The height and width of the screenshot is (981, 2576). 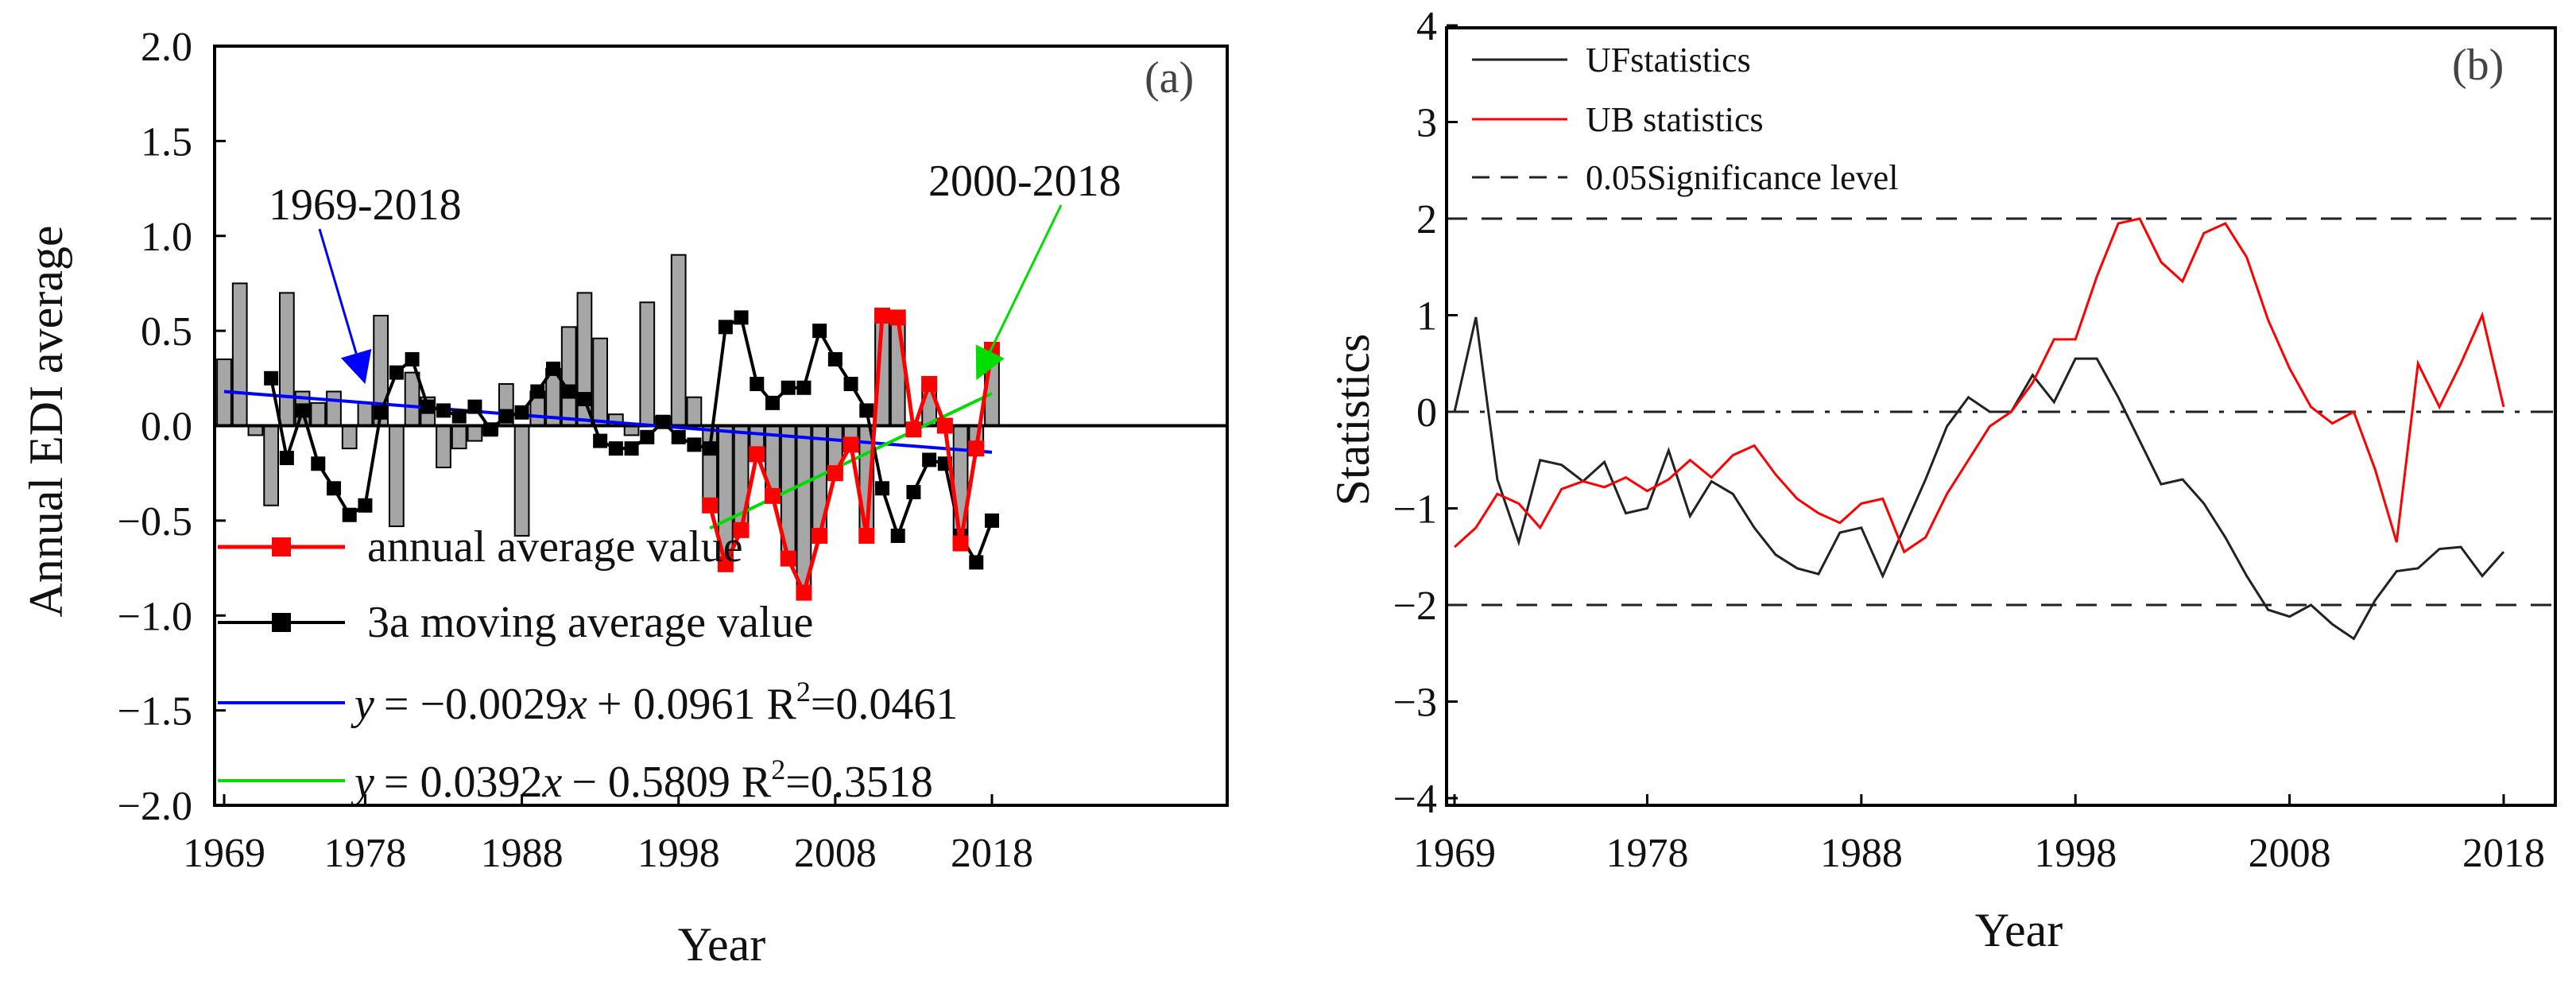 What do you see at coordinates (46, 421) in the screenshot?
I see `panel-a-ylabel: Annual EDI average` at bounding box center [46, 421].